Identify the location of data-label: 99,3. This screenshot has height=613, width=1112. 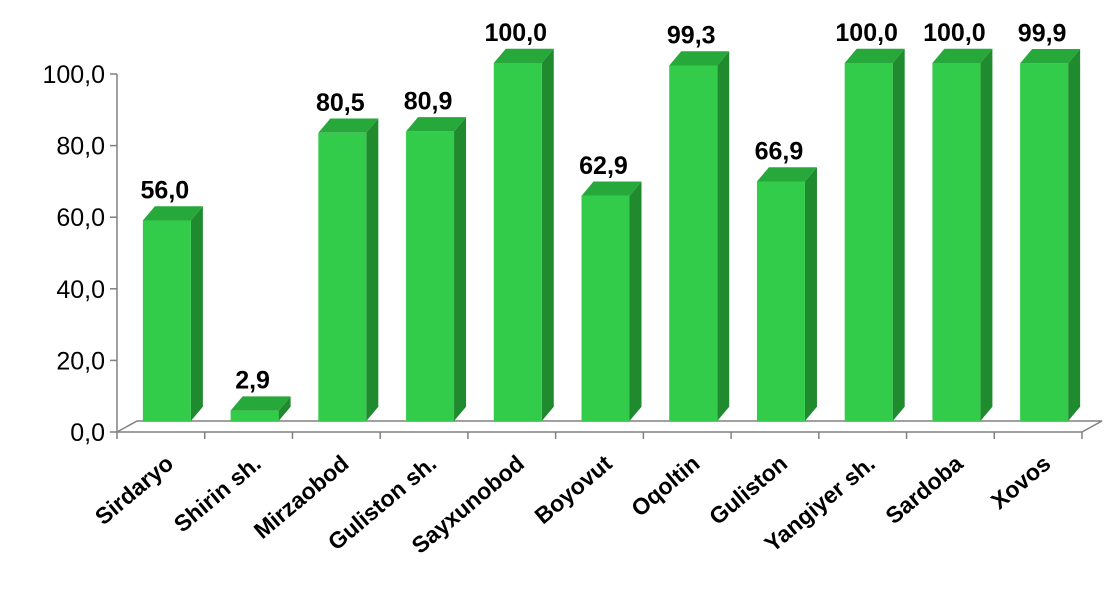
(691, 36).